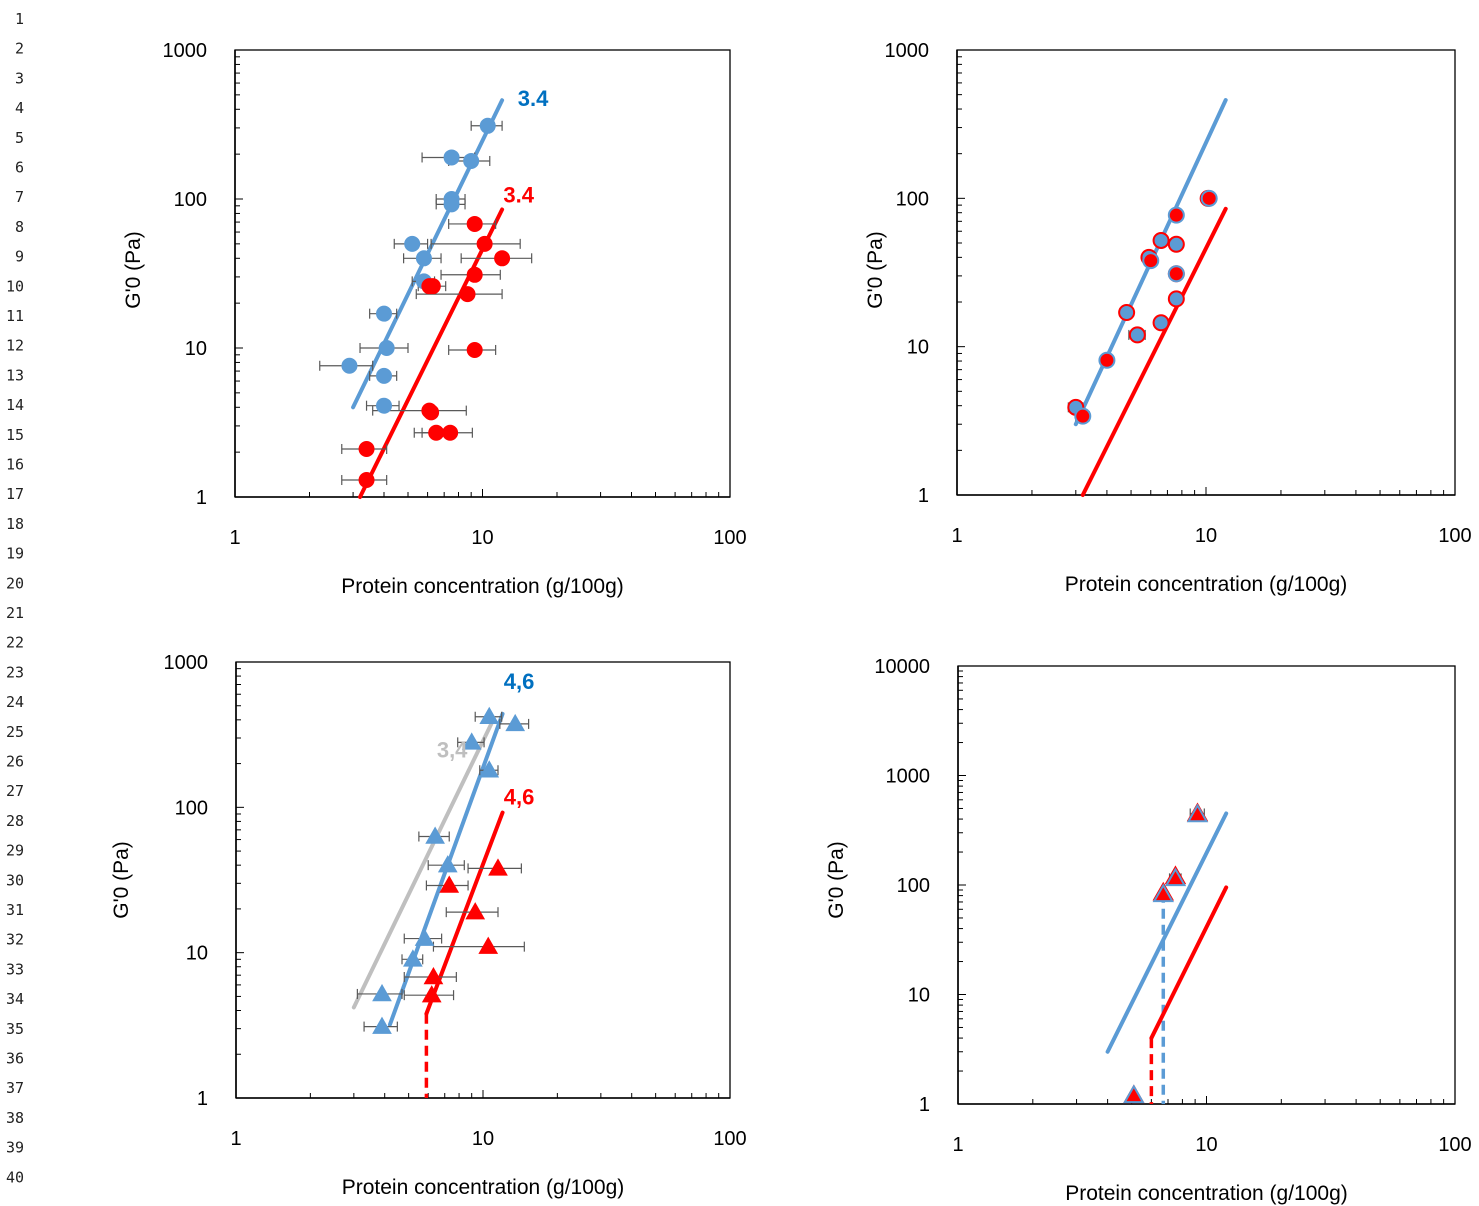 The height and width of the screenshot is (1206, 1479). Describe the element at coordinates (15, 554) in the screenshot. I see `line-number: 19` at that location.